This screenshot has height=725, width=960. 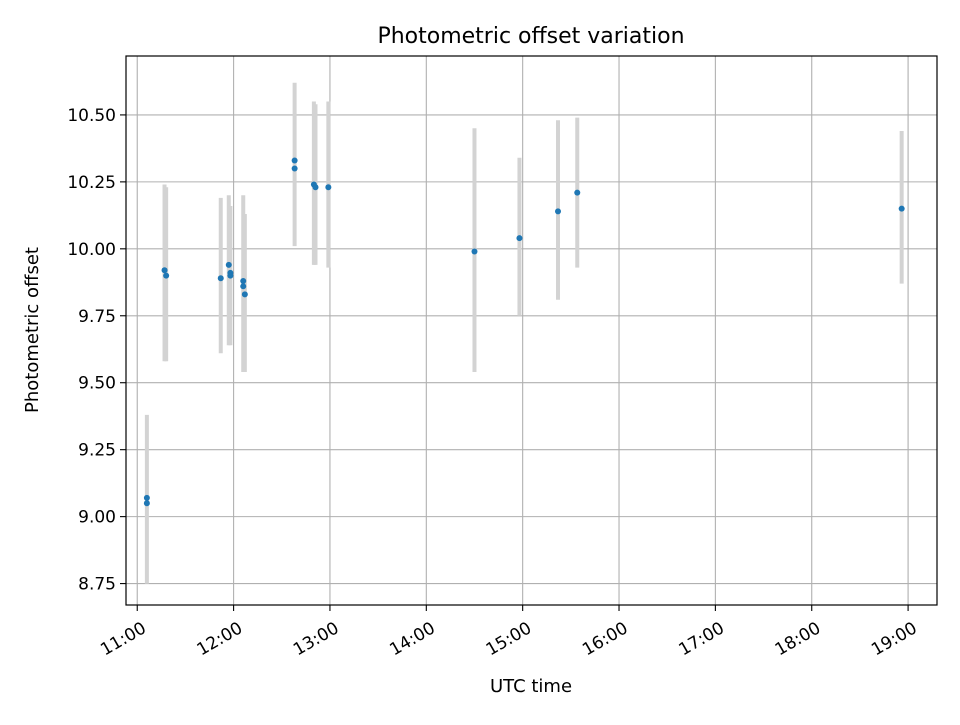 I want to click on y-tick-label: 10.00, so click(x=91, y=250).